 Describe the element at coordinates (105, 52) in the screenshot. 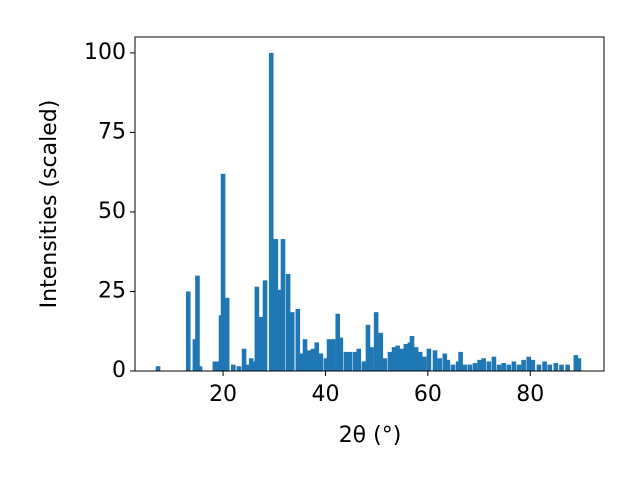

I see `y-tick-label: 100` at that location.